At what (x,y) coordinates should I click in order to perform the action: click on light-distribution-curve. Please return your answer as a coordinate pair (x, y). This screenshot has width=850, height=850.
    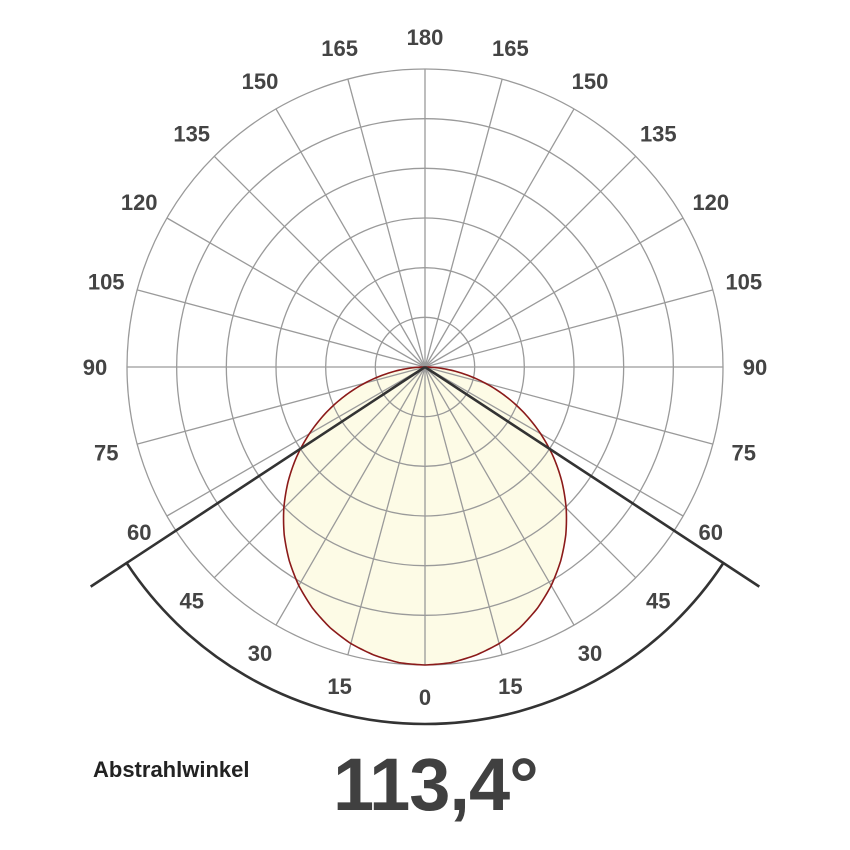
    Looking at the image, I should click on (425, 516).